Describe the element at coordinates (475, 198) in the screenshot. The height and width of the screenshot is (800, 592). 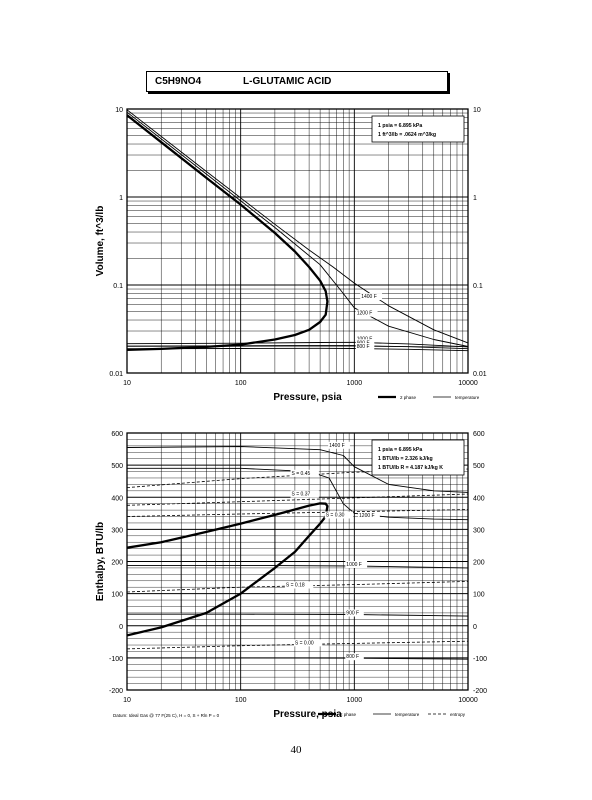
I see `y-tick-label-right: 1` at that location.